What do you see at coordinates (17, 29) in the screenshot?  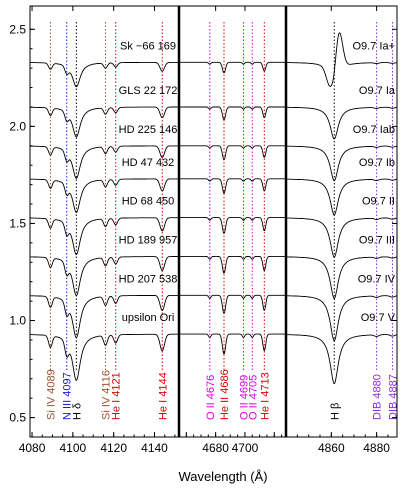 I see `y-tick-label: 2.5` at bounding box center [17, 29].